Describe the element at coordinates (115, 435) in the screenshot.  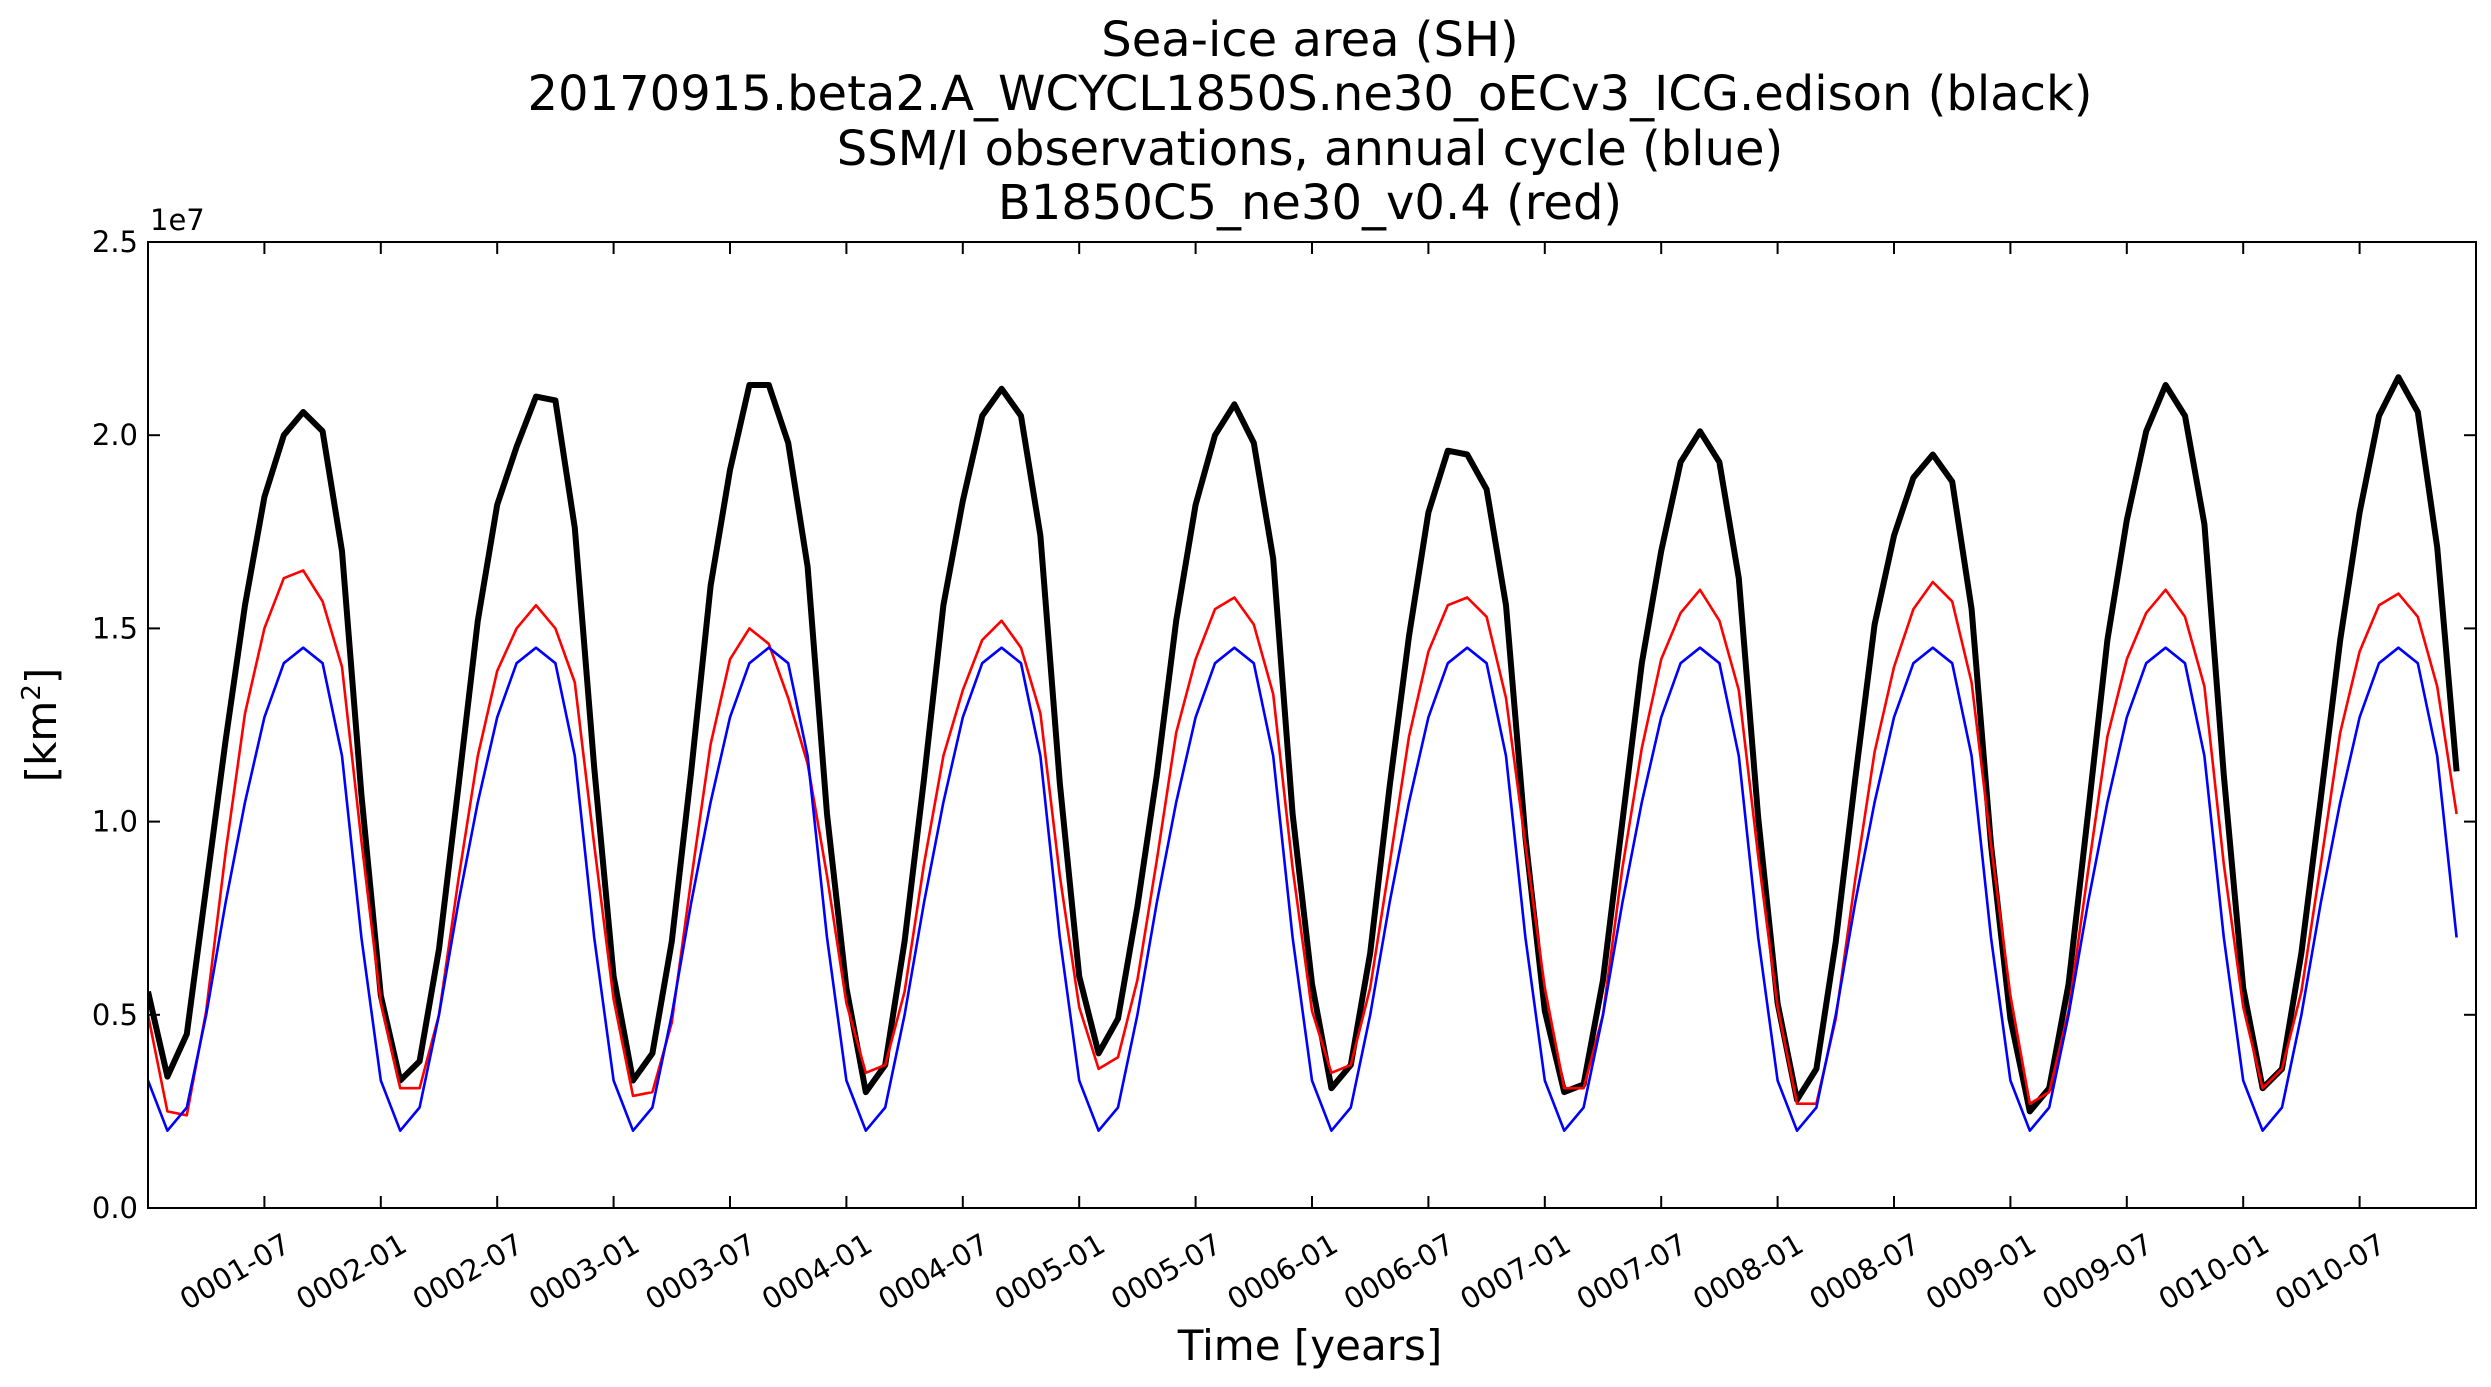
I see `y-tick-label: 2.0` at that location.